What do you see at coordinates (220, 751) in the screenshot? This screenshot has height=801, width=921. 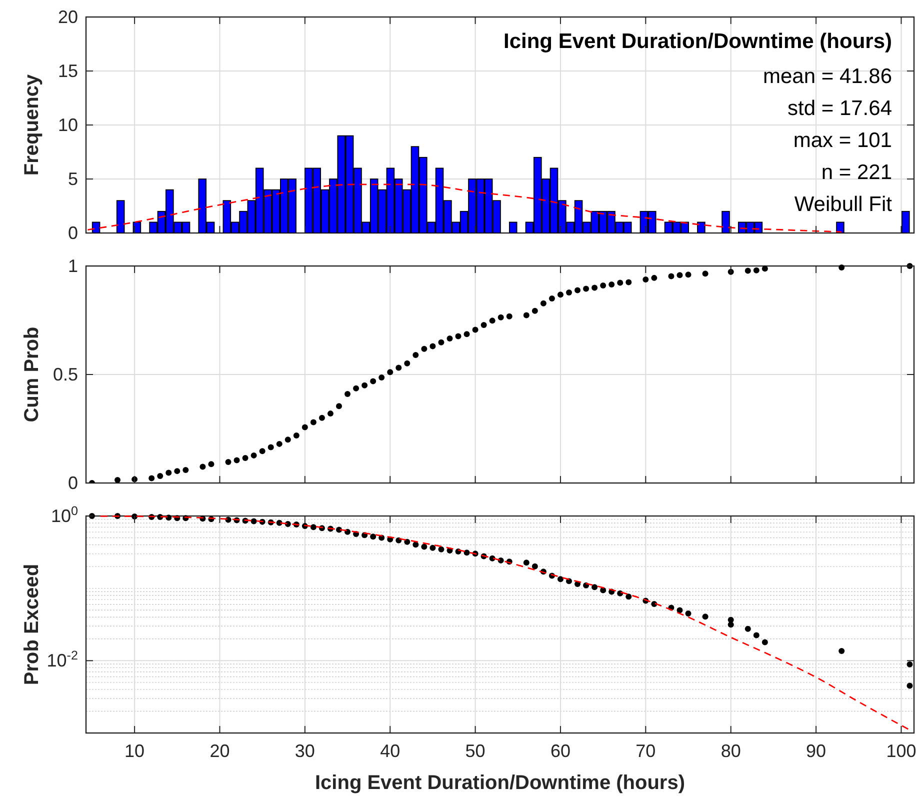 I see `x-tick-label: 20` at bounding box center [220, 751].